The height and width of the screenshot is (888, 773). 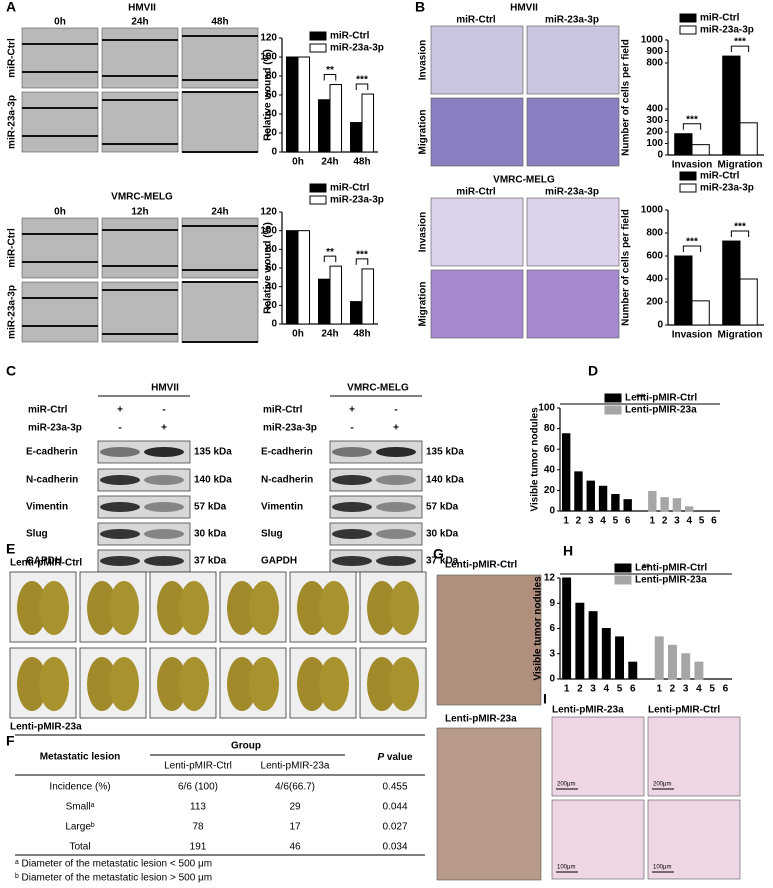 I want to click on x-tick-label: 6, so click(x=714, y=521).